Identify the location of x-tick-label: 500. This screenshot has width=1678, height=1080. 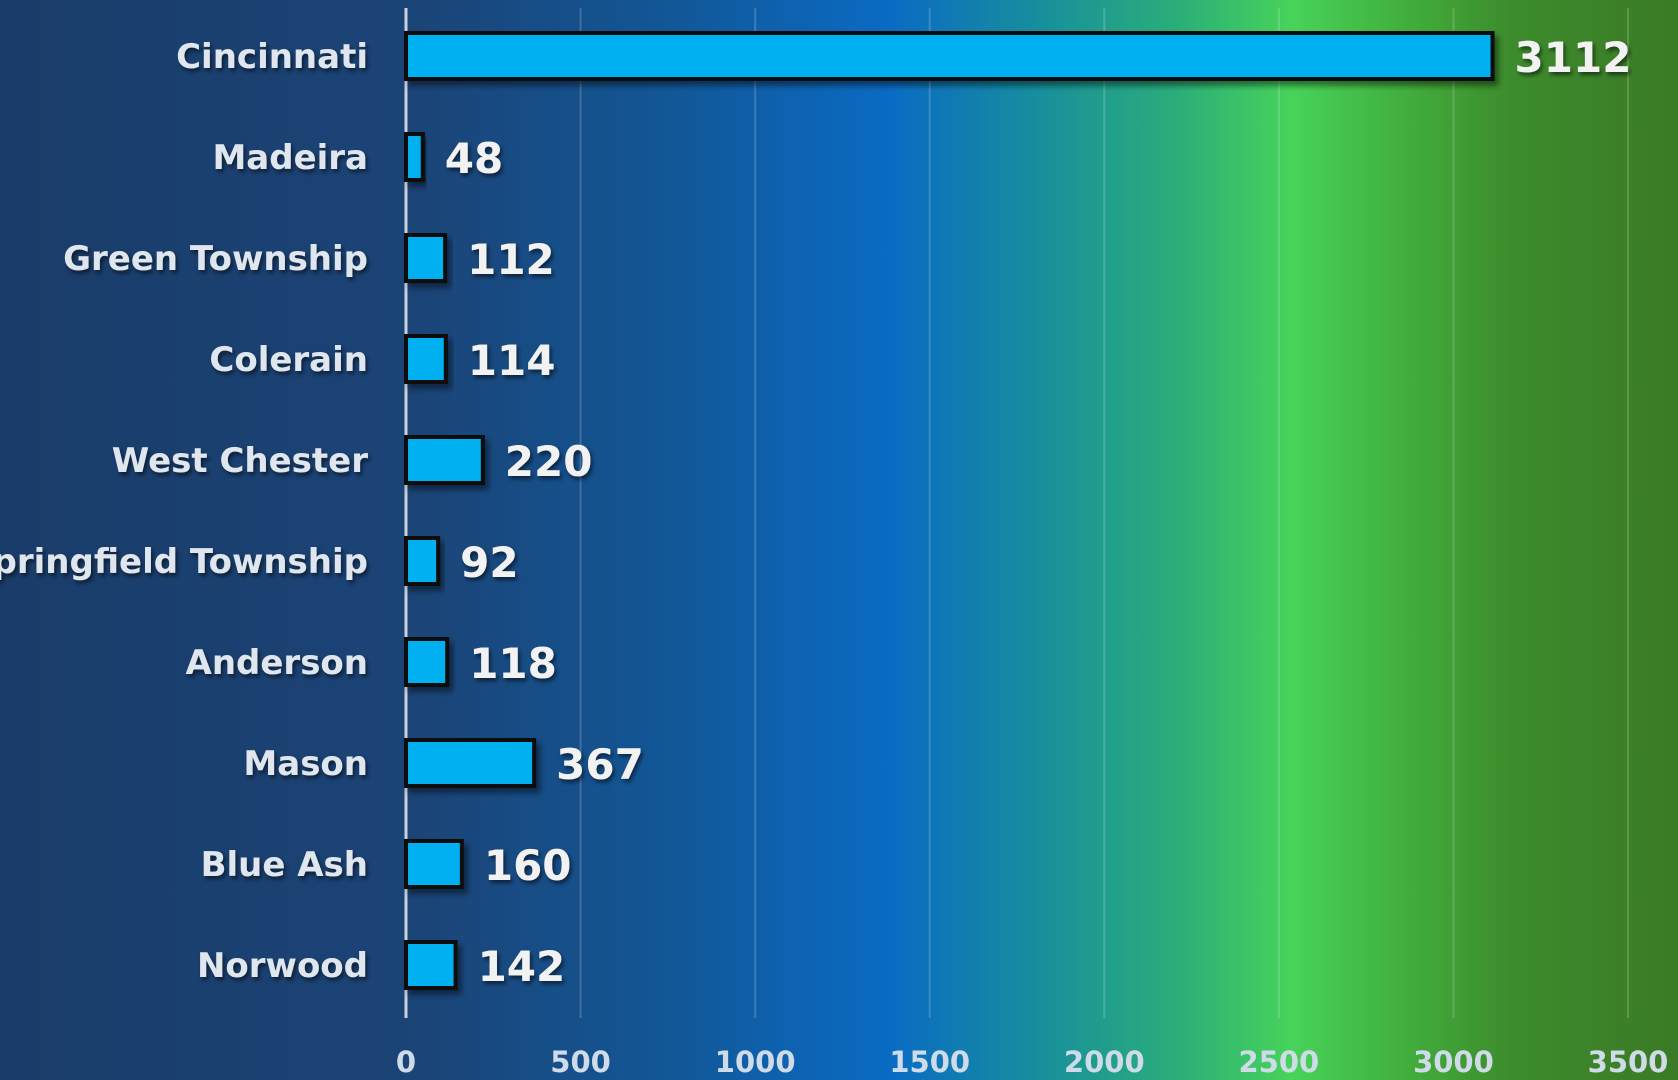
(580, 1062).